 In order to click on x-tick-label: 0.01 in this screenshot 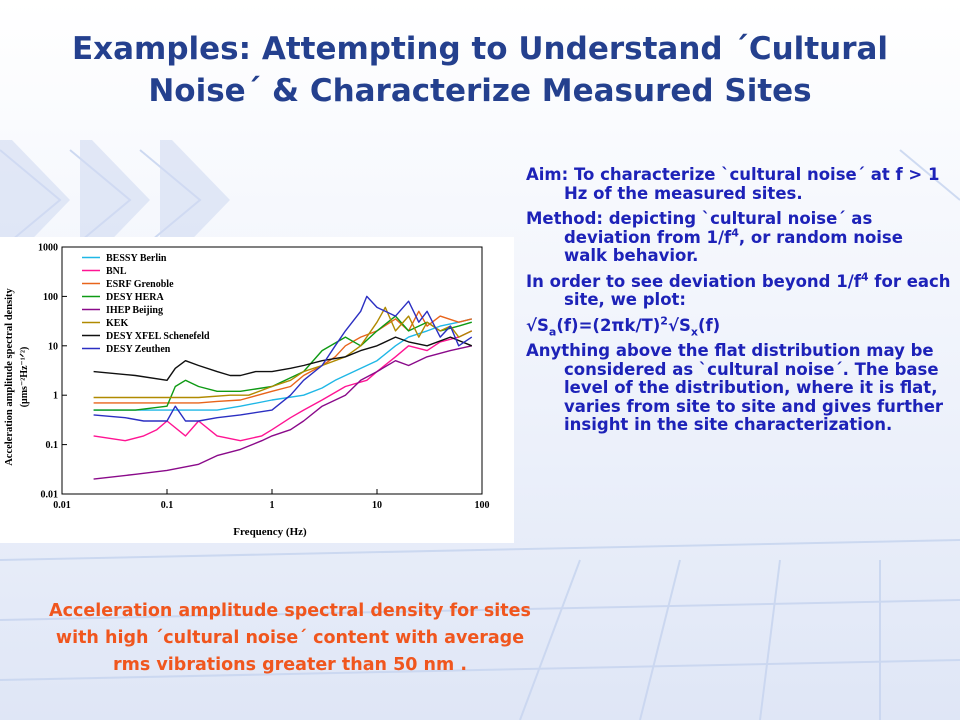, I will do `click(62, 505)`.